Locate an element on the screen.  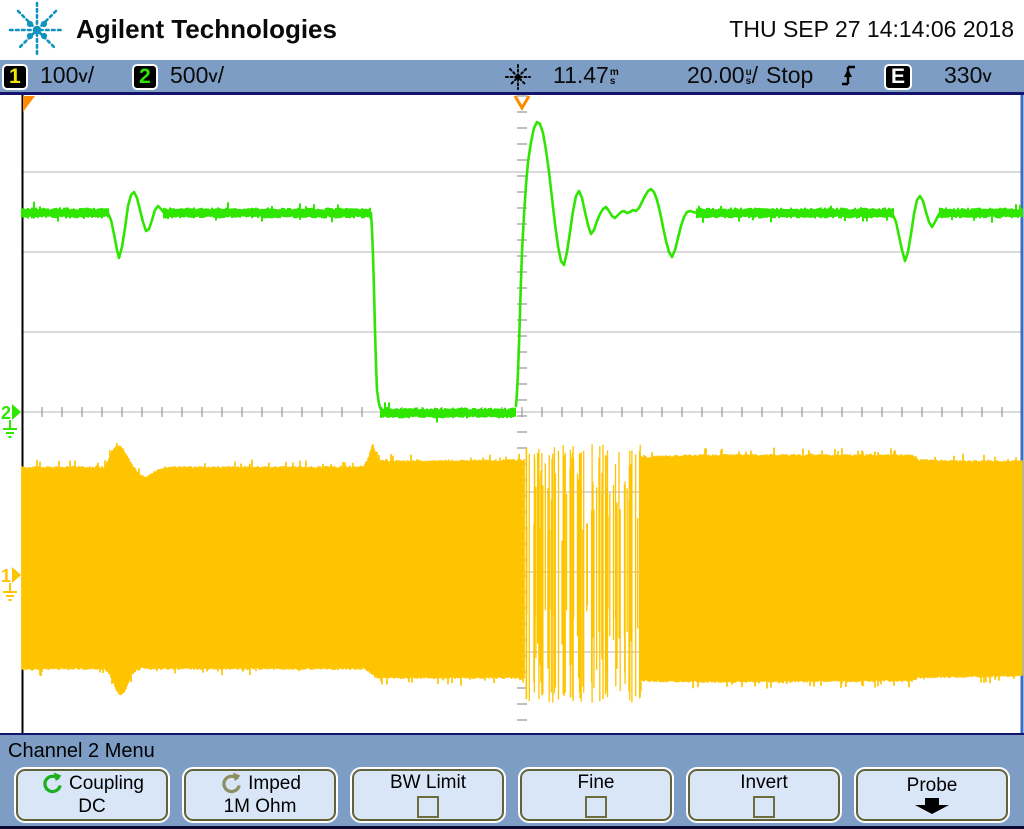
softkey-label: Invert is located at coordinates (764, 782).